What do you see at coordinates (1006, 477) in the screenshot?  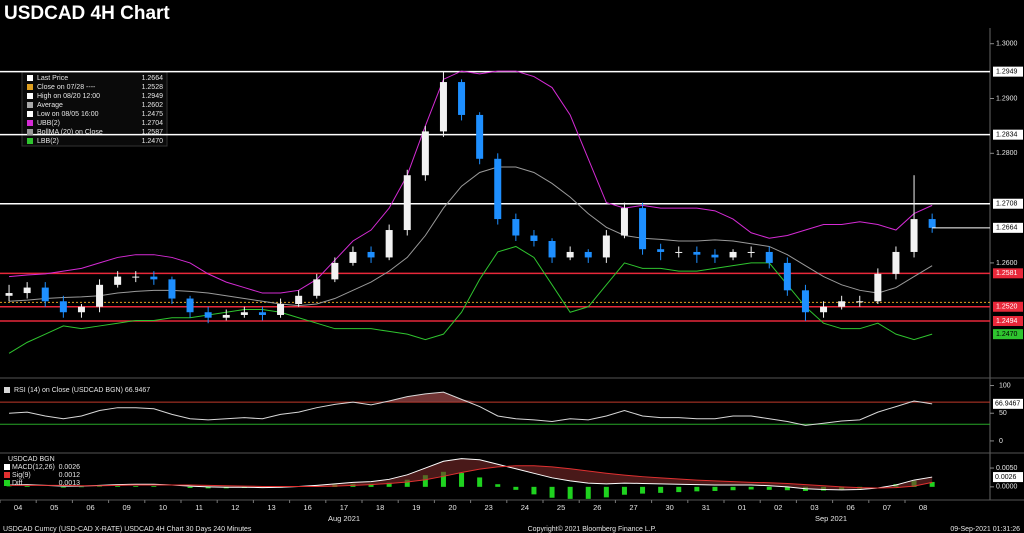 I see `macd-last-label: 0.0026` at bounding box center [1006, 477].